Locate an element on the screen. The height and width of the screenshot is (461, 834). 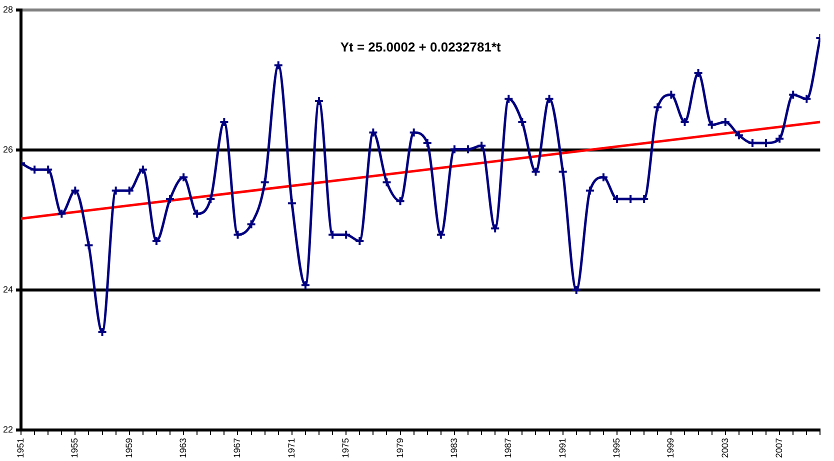
x-tick-label: 2007 is located at coordinates (779, 448).